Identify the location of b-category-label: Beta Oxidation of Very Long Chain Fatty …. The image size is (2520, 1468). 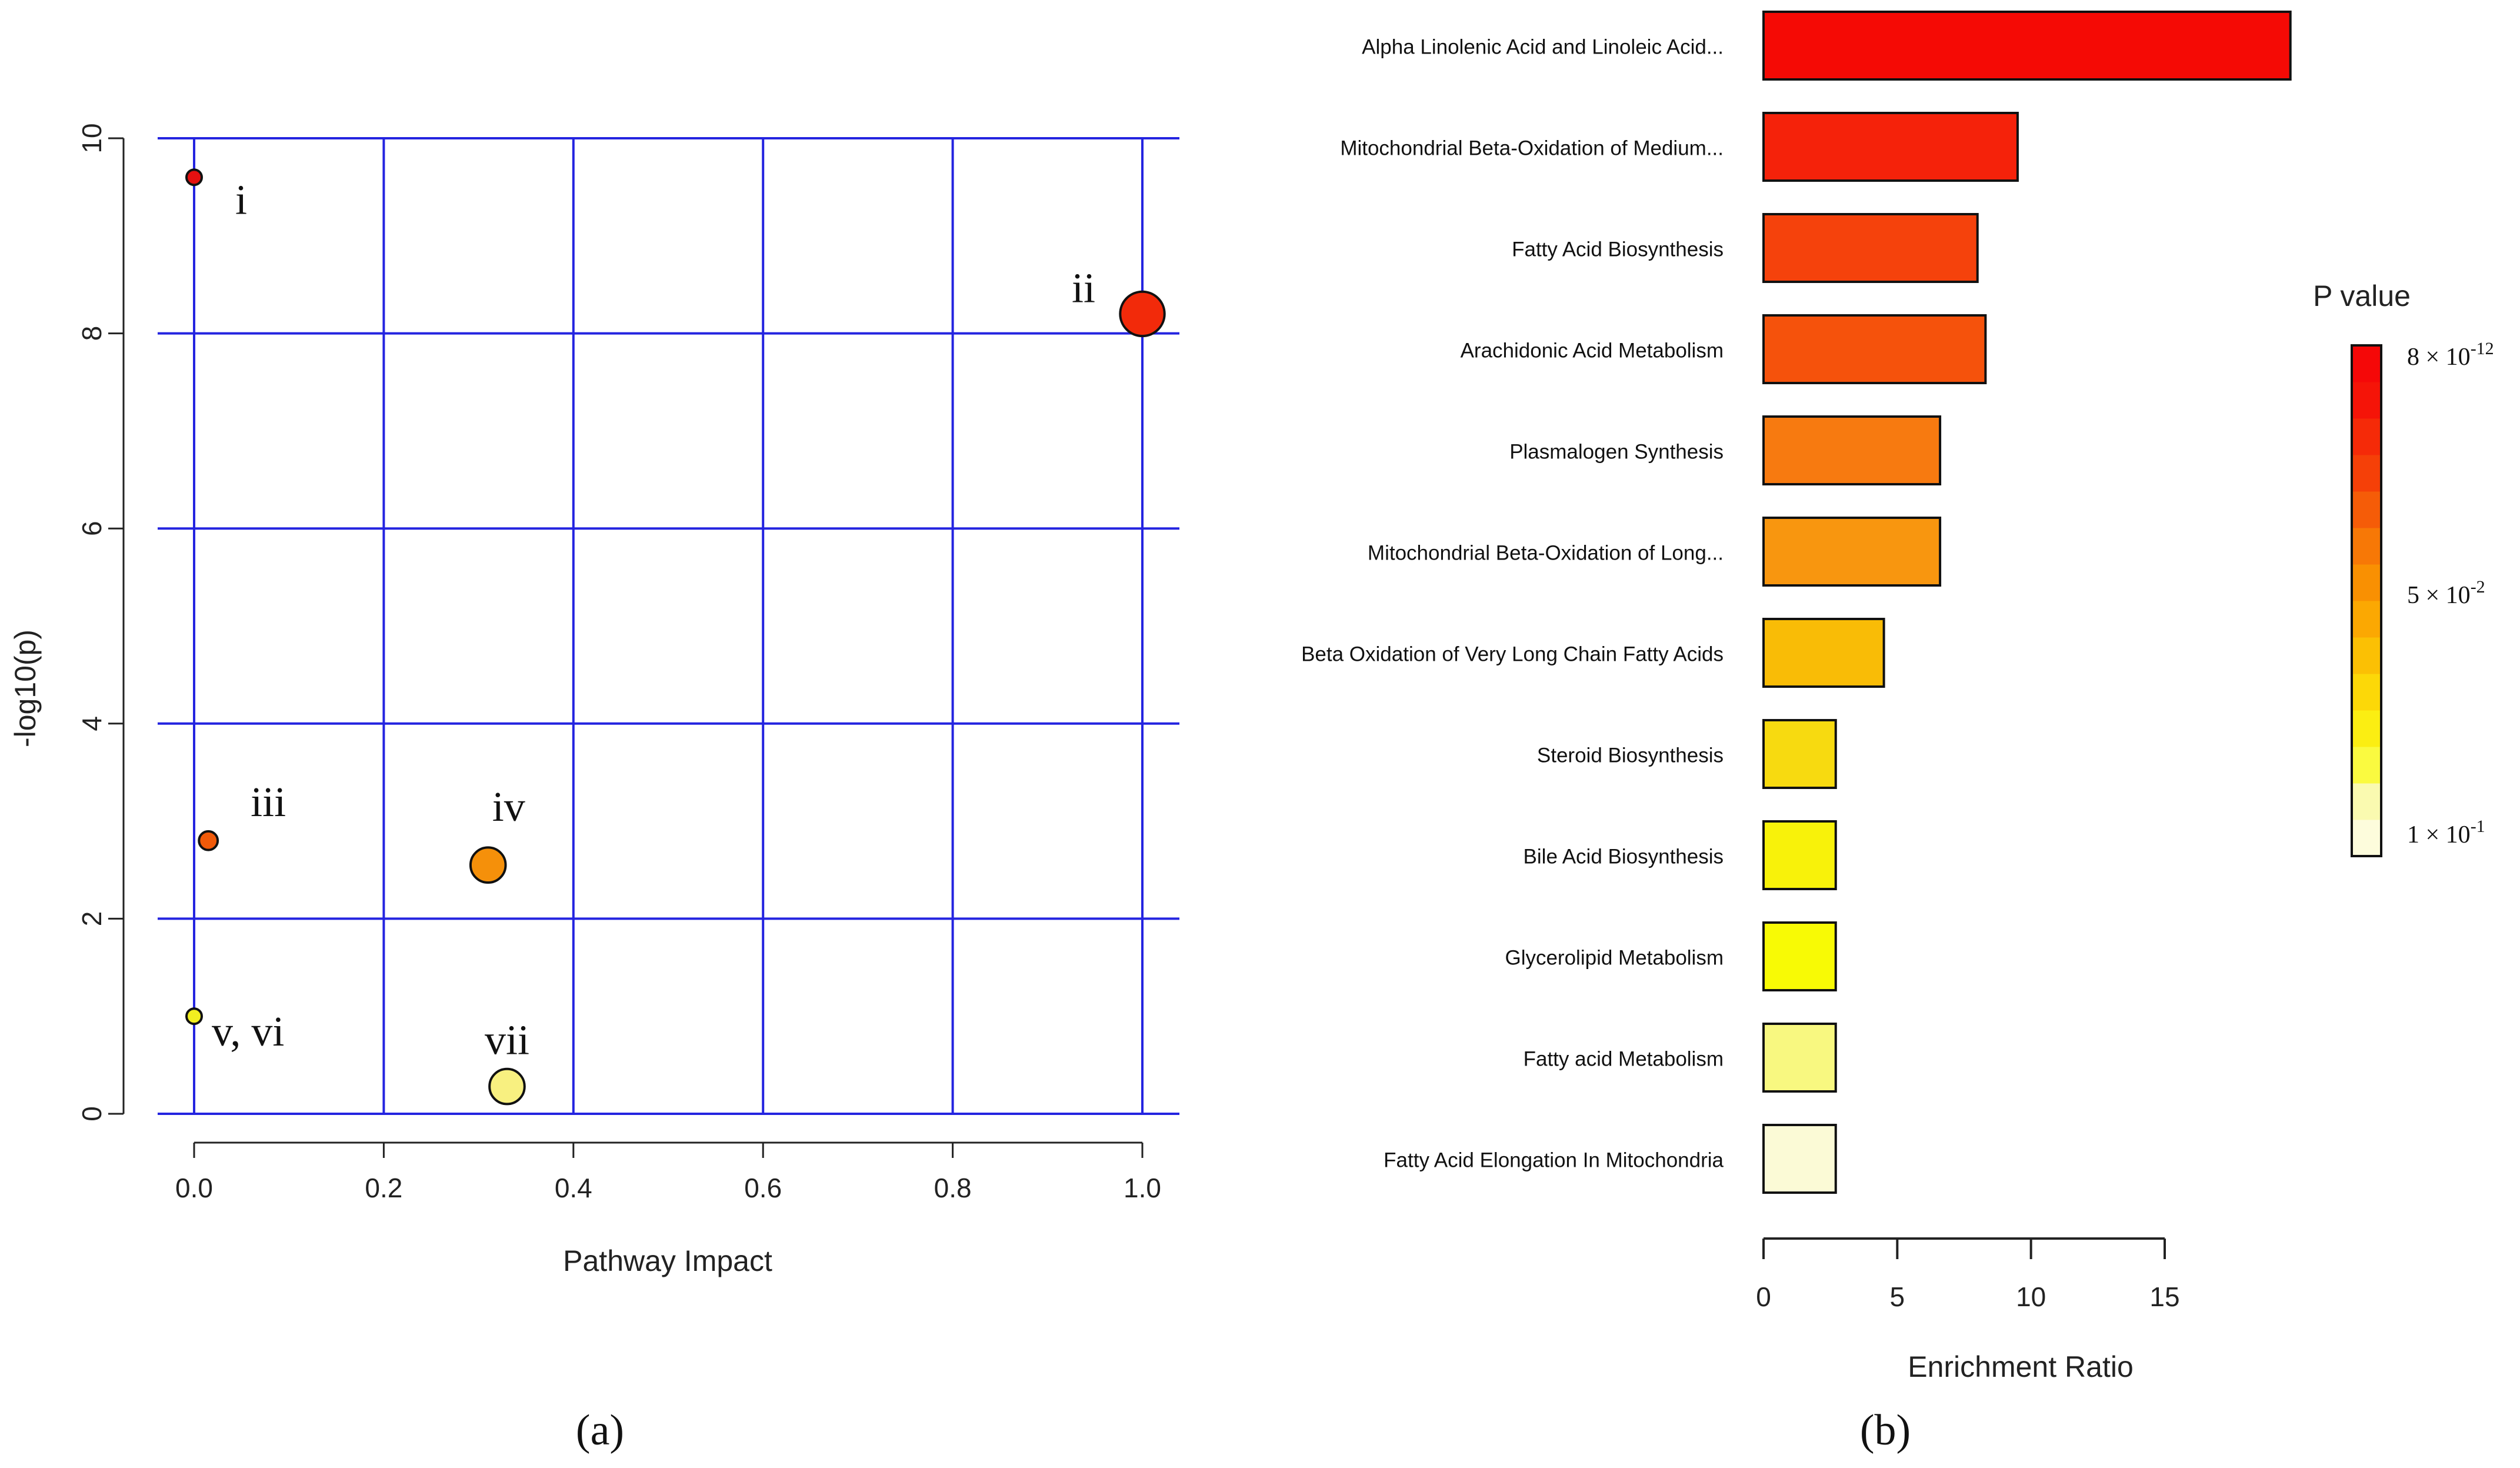
(1512, 655).